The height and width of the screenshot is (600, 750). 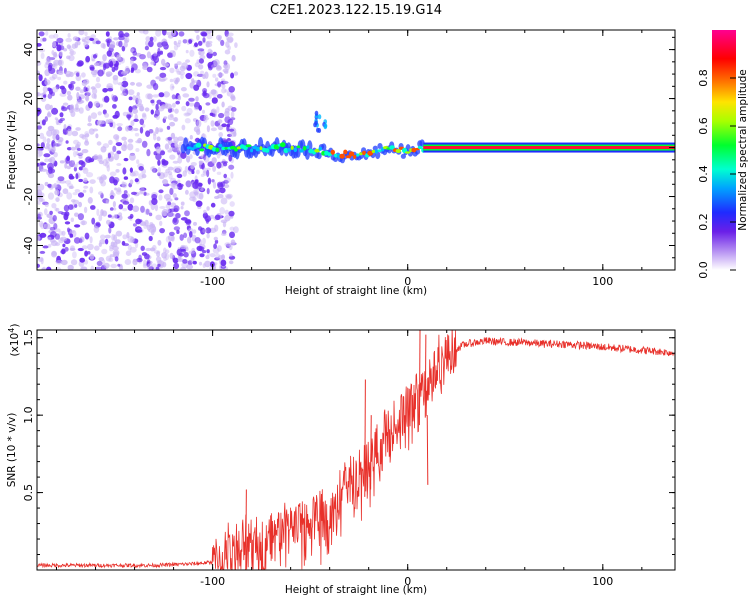 I want to click on snr-spike, so click(x=425, y=376).